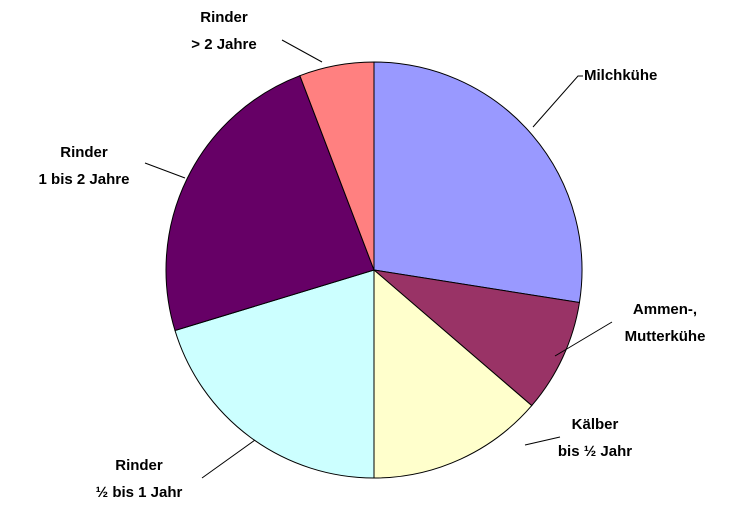  Describe the element at coordinates (84, 166) in the screenshot. I see `slice-label: Rinder 1 bis 2 Jahre` at that location.